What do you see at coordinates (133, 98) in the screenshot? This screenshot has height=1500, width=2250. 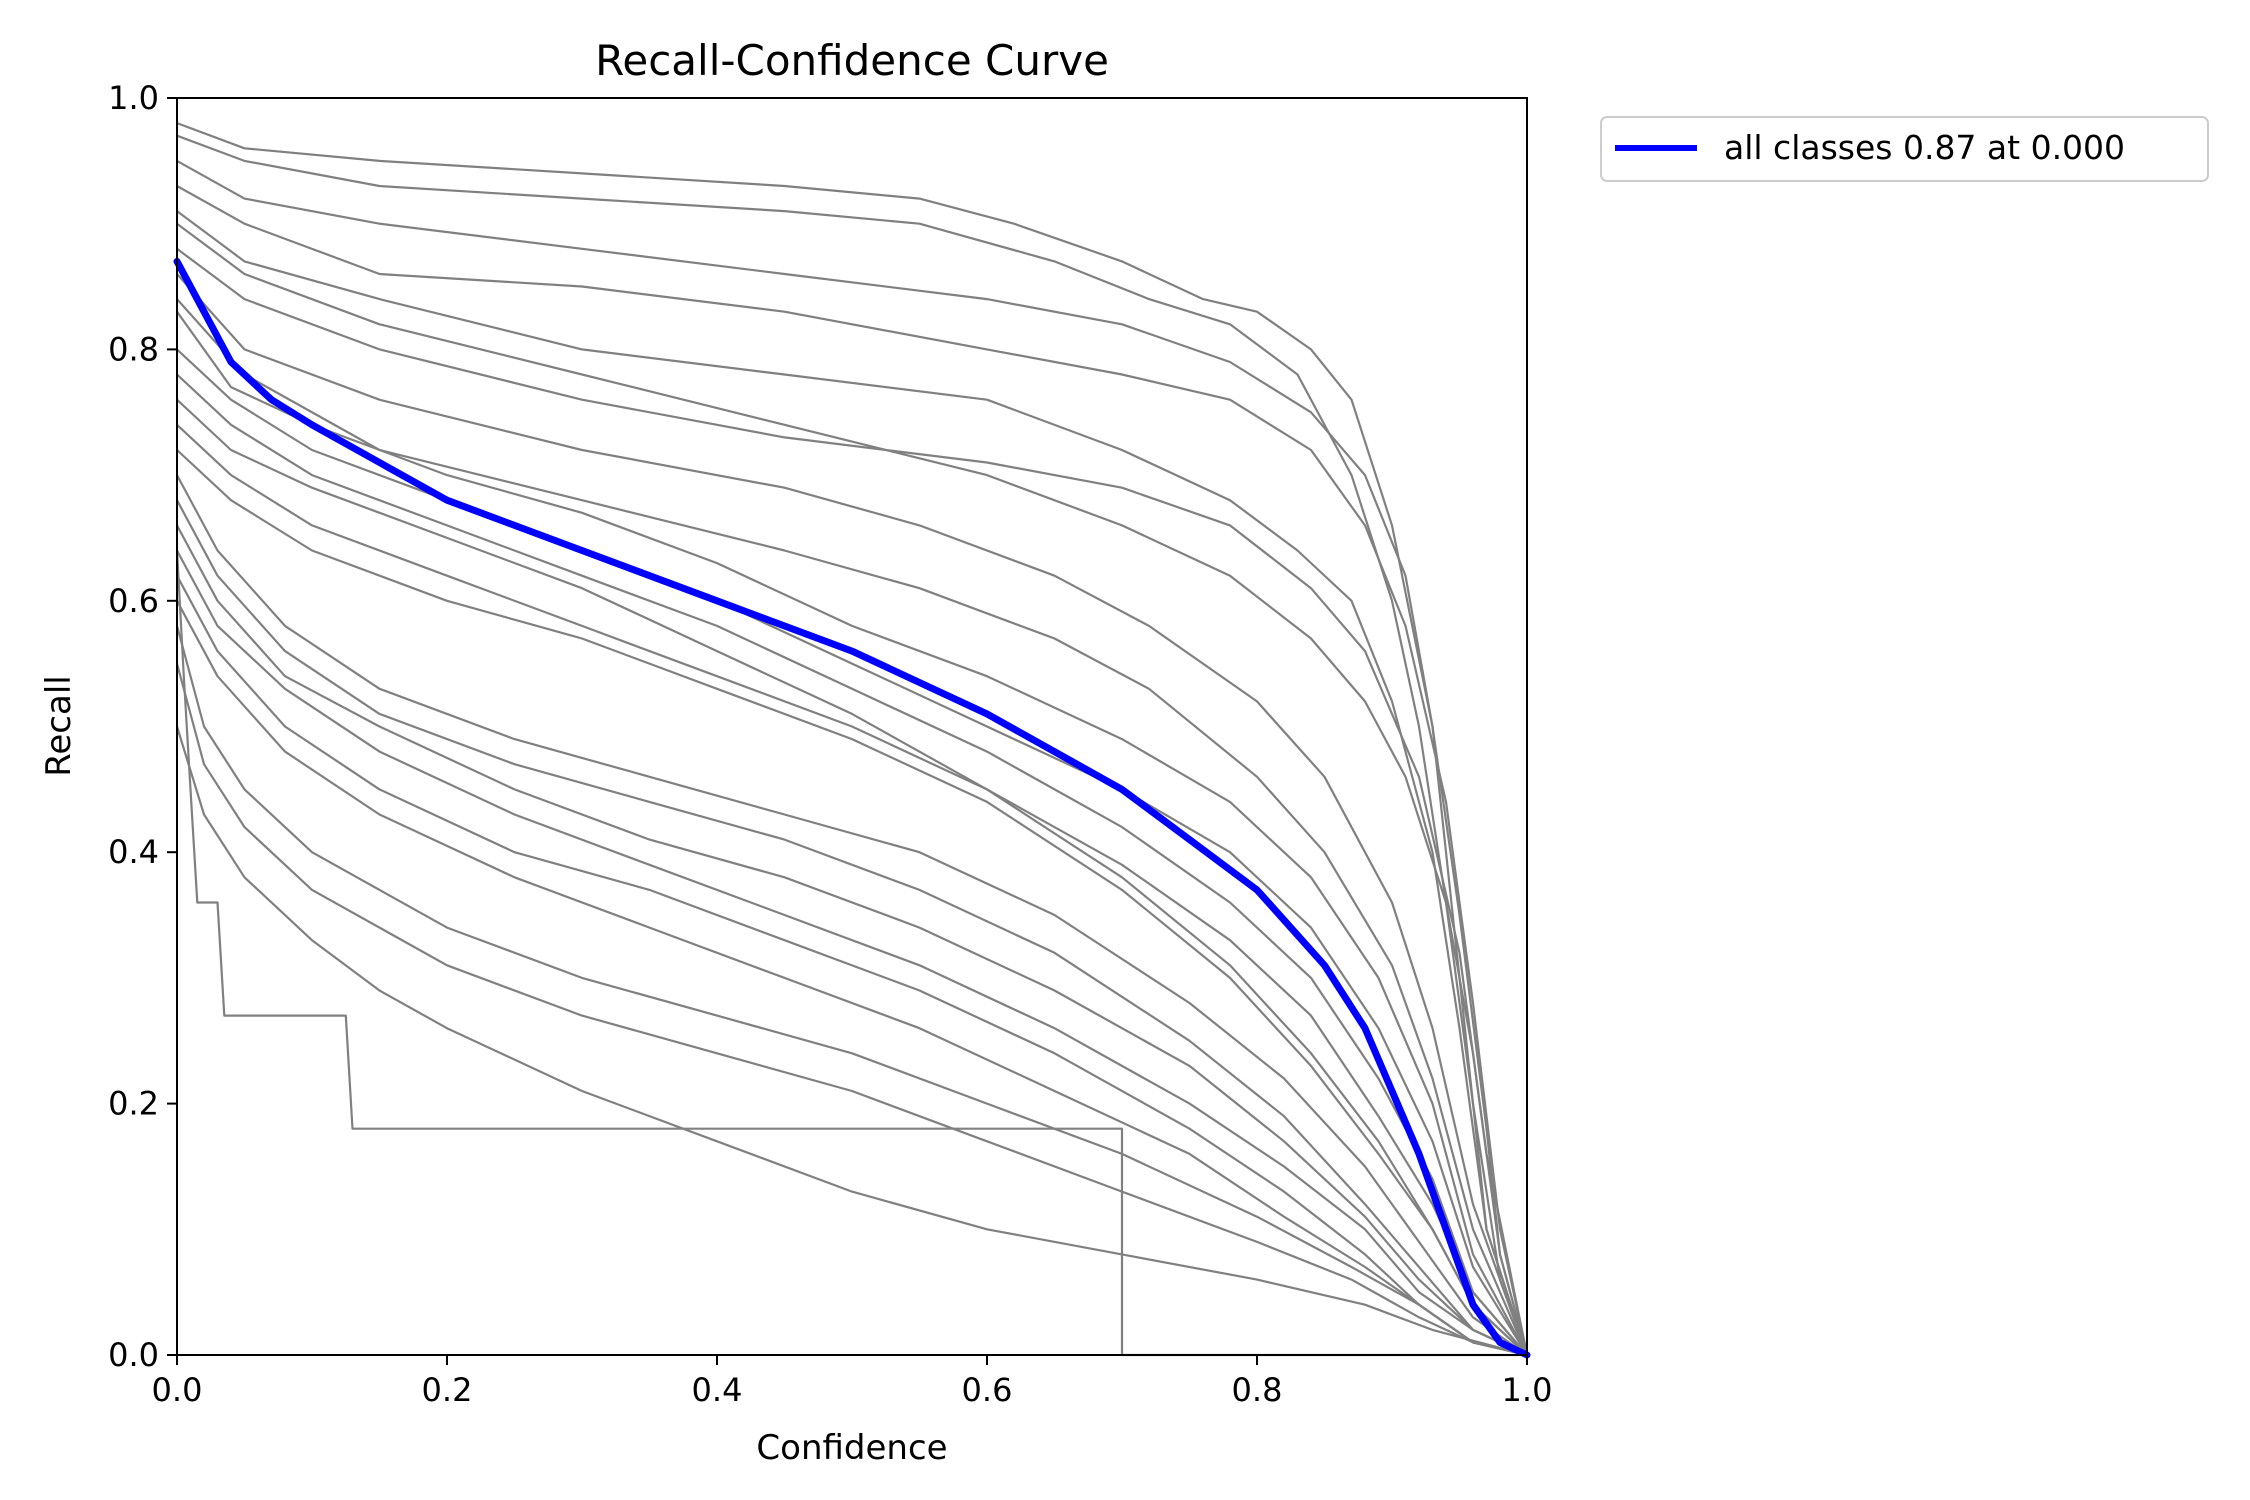 I see `y-tick-label: 1.0` at bounding box center [133, 98].